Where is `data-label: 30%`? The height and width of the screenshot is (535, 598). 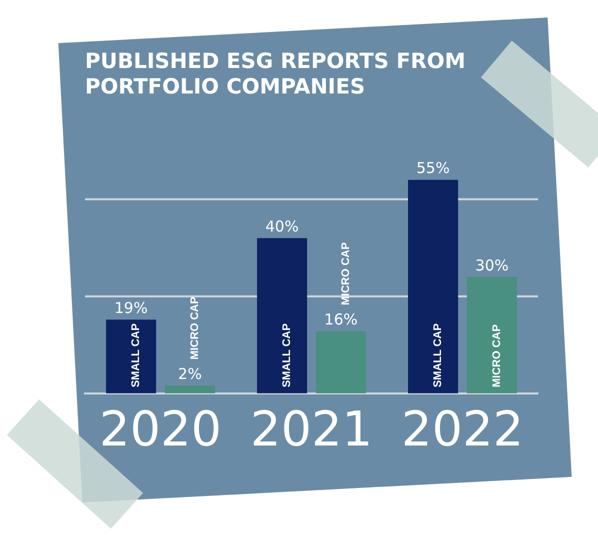
data-label: 30% is located at coordinates (492, 265).